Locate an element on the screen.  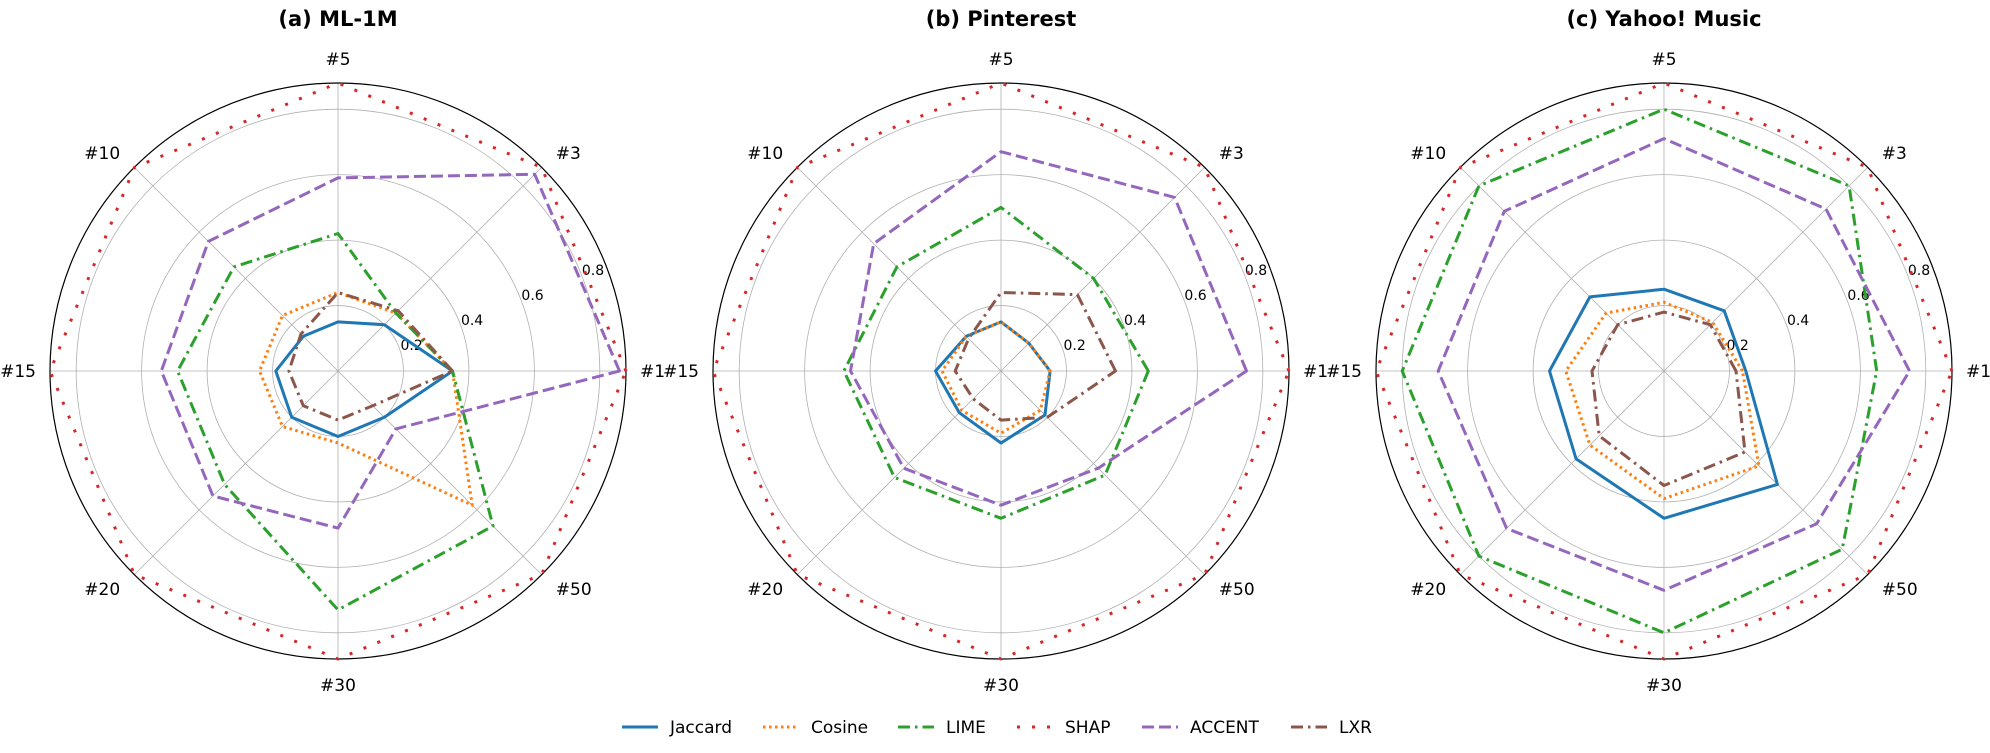
panel-title: (c) Yahoo! Music is located at coordinates (1663, 19).